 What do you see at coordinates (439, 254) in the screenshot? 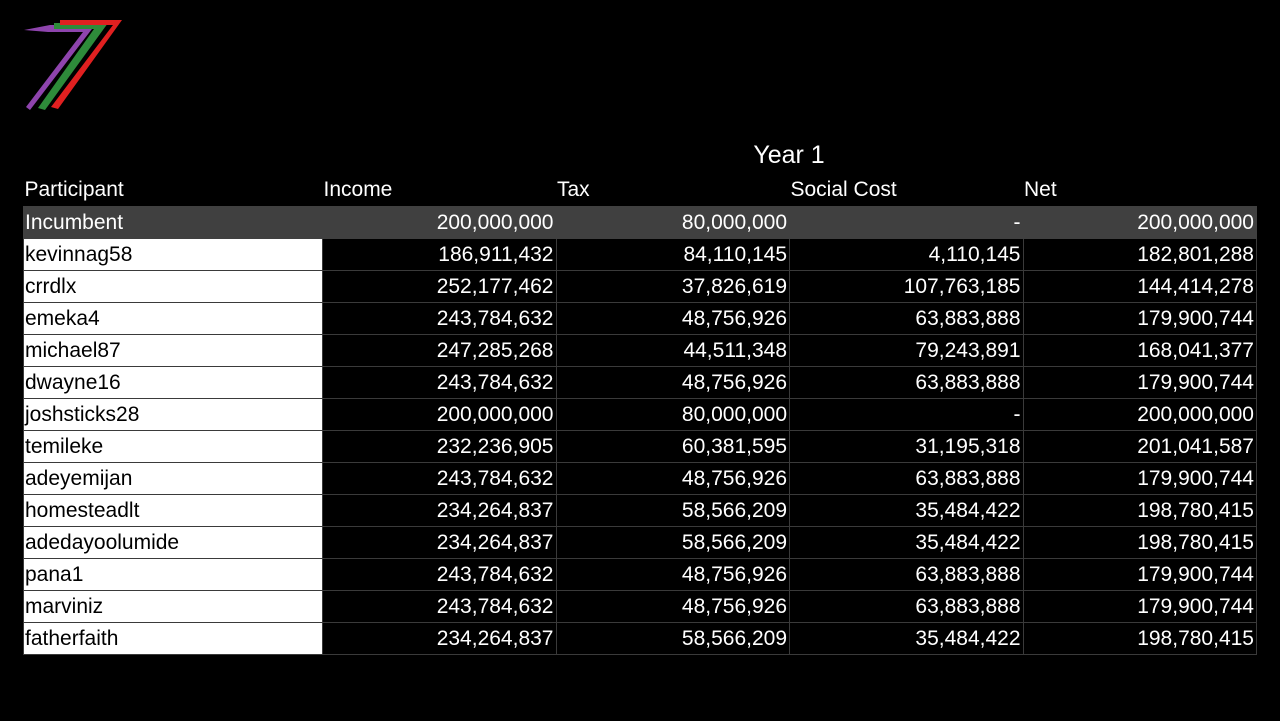
I see `income-cell: 186,911,432` at bounding box center [439, 254].